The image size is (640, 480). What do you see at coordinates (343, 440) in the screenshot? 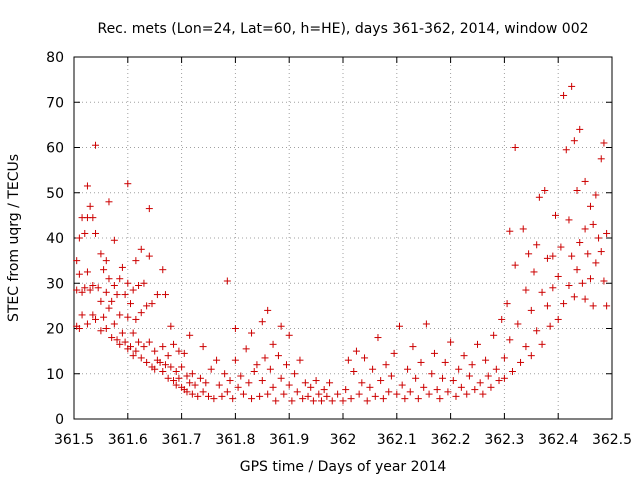
I see `x-tick-label: 362` at bounding box center [343, 440].